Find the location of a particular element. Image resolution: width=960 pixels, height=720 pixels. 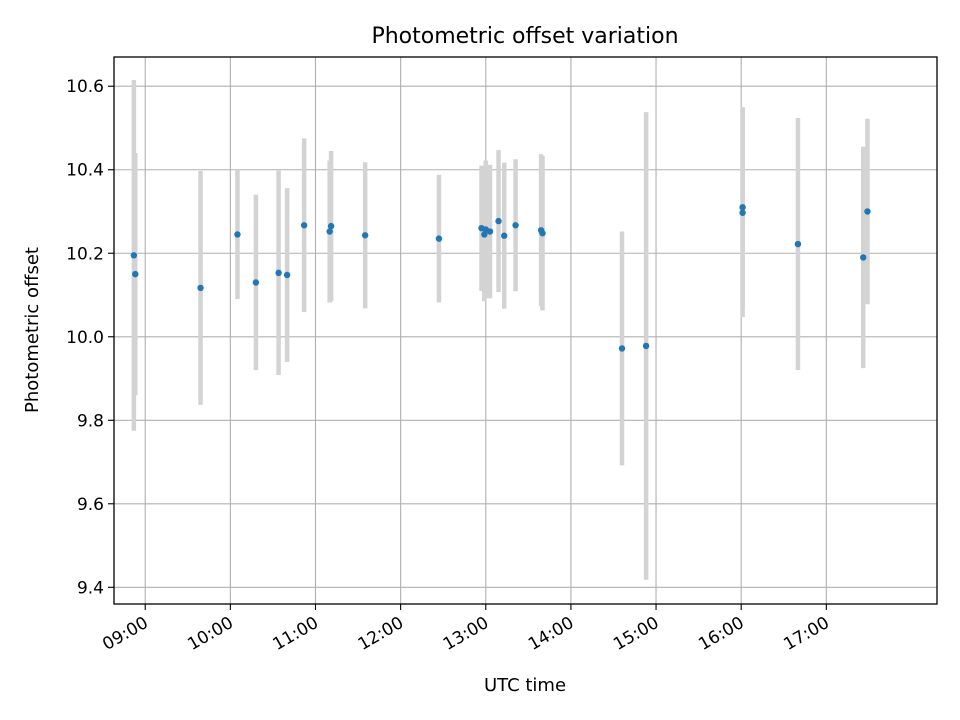

y-tick-label: 10.4 is located at coordinates (85, 171).